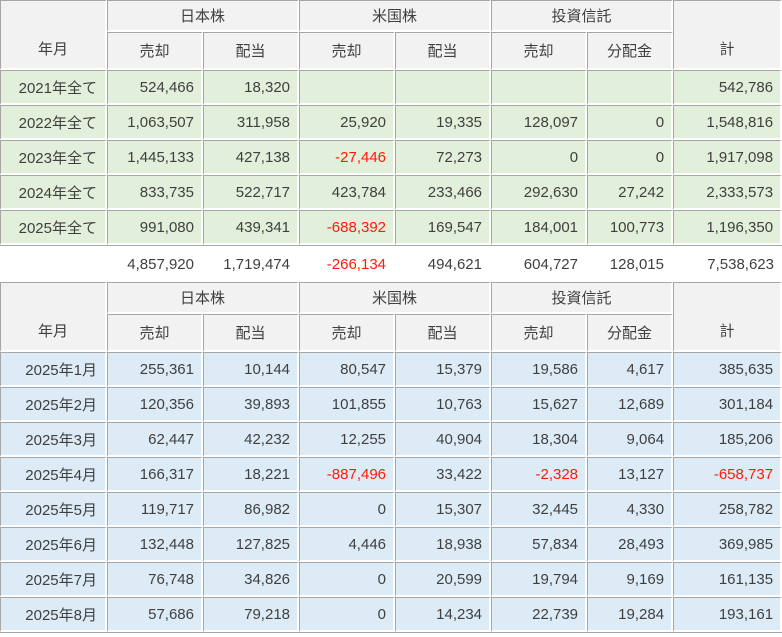 The height and width of the screenshot is (637, 782). What do you see at coordinates (630, 544) in the screenshot?
I see `cell-fund-distribution: 28,493` at bounding box center [630, 544].